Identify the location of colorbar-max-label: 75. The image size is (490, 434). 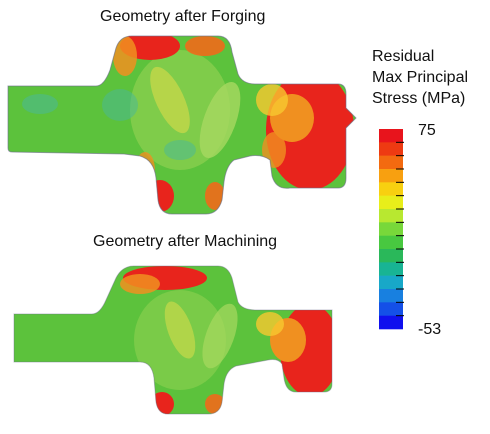
(427, 130).